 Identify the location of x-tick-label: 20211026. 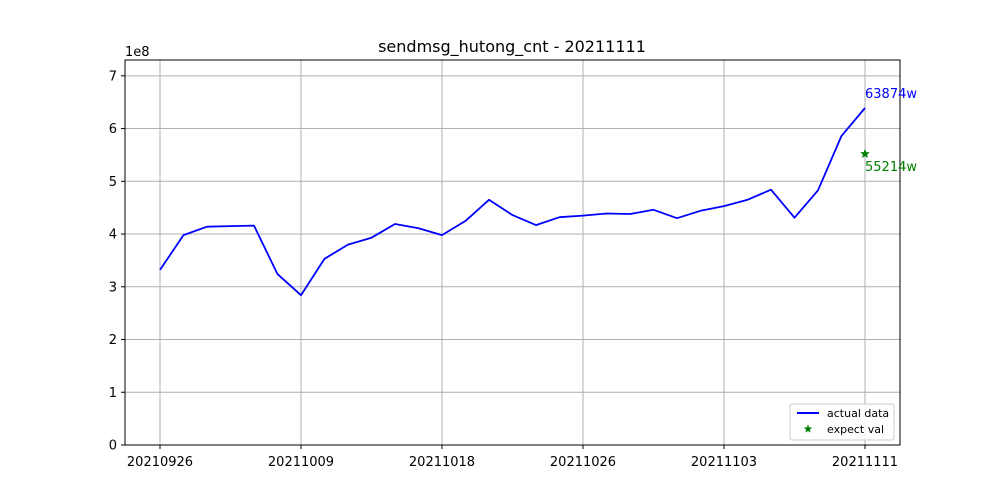
(583, 462).